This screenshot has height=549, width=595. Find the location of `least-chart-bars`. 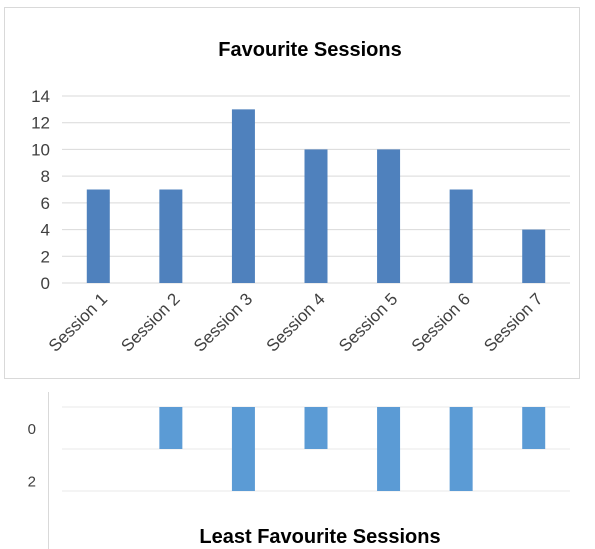

least-chart-bars is located at coordinates (352, 449).